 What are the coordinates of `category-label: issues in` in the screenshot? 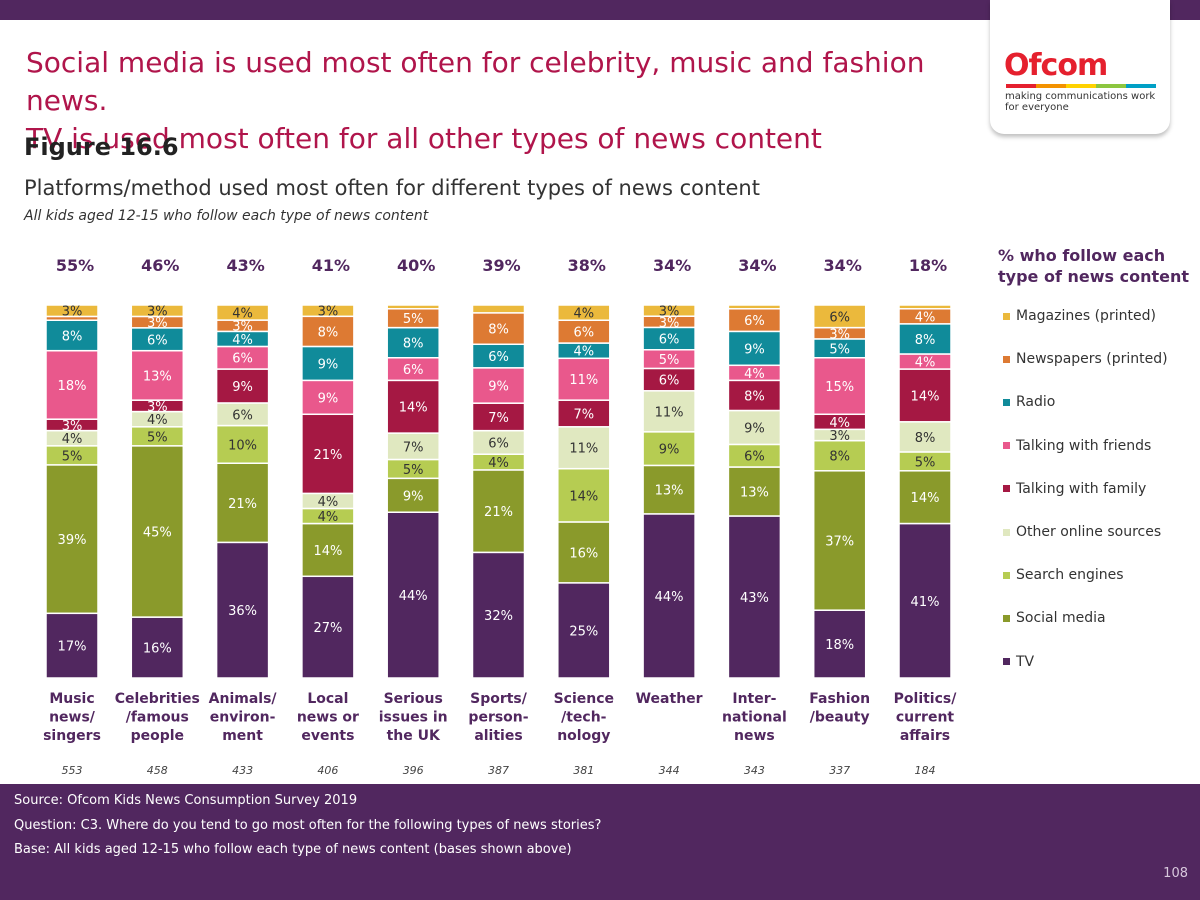 It's located at (413, 718).